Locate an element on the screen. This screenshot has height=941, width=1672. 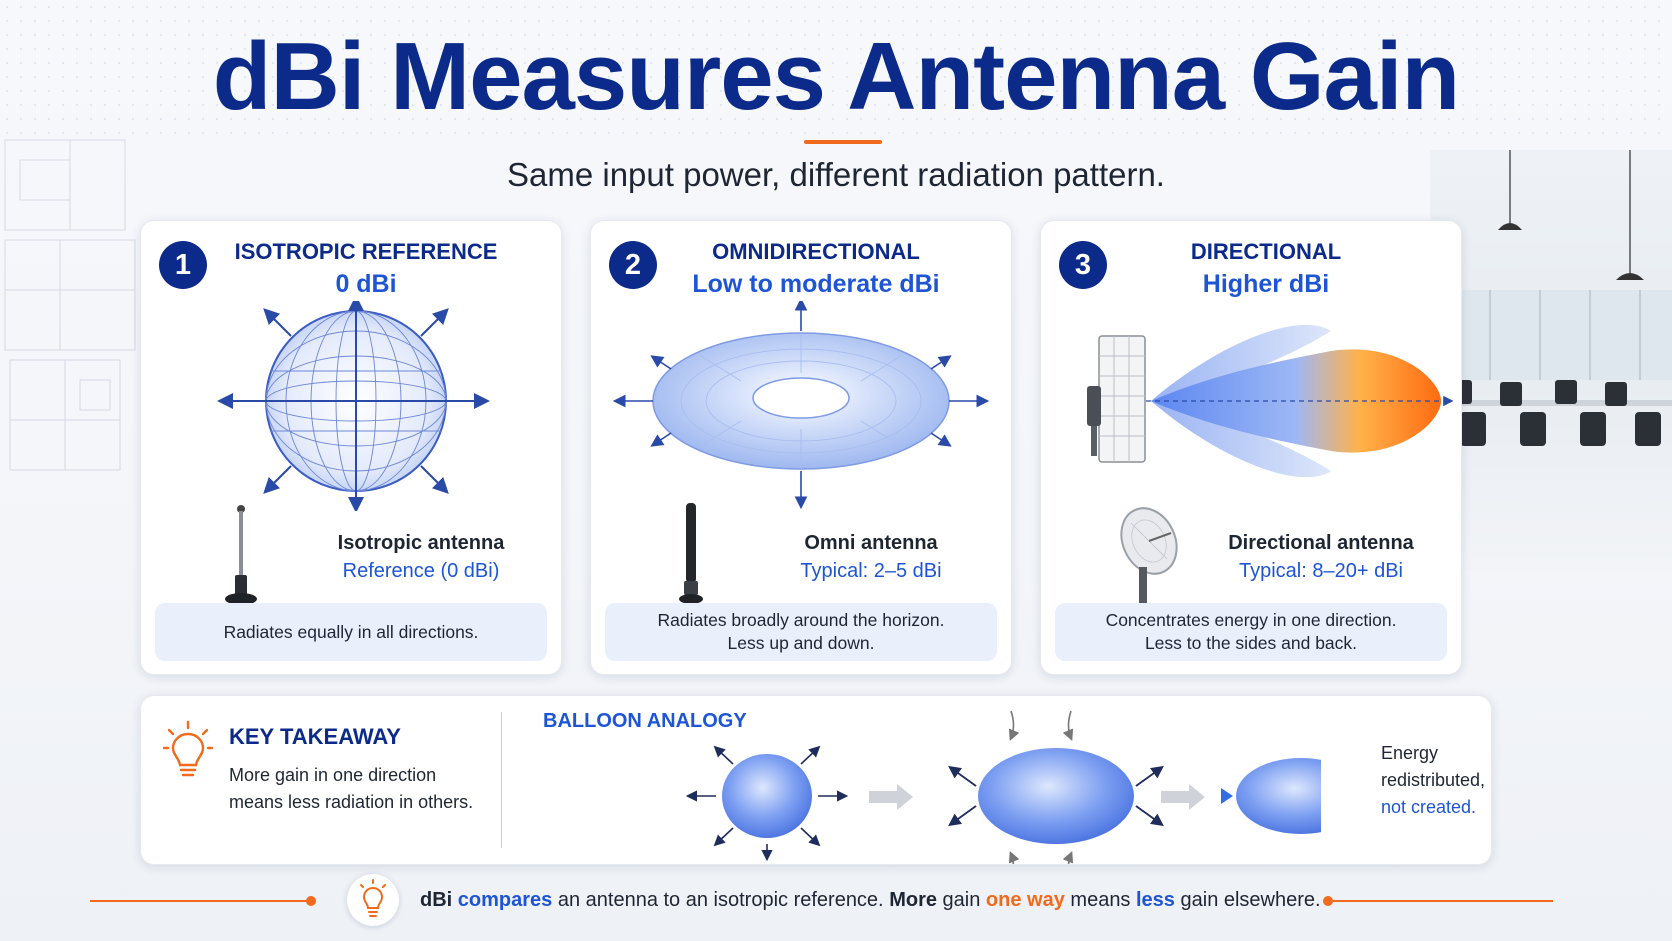
balloon-stretched-icon is located at coordinates (1271, 796).